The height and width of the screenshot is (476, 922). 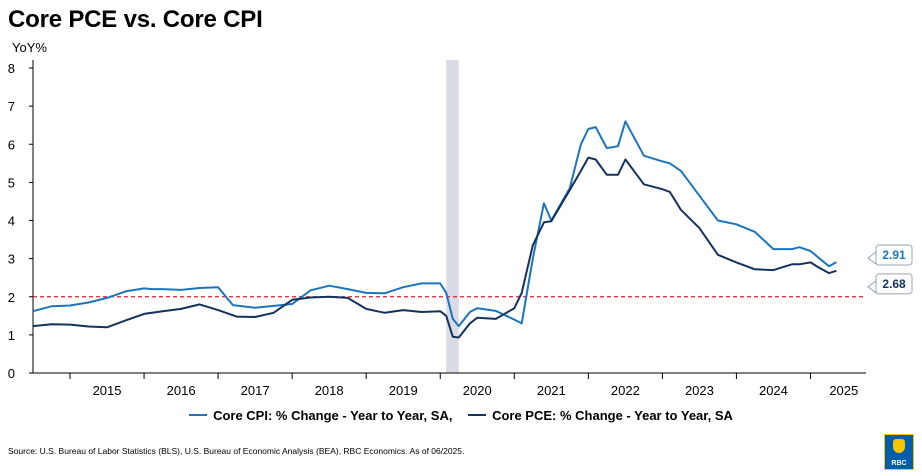 What do you see at coordinates (403, 390) in the screenshot?
I see `x-tick-label: 2019` at bounding box center [403, 390].